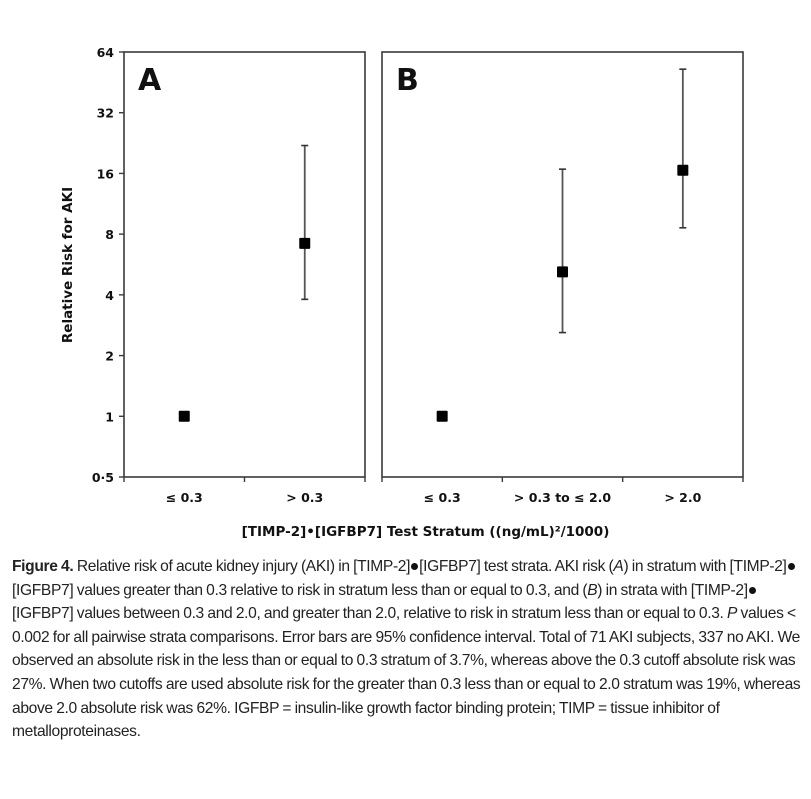  What do you see at coordinates (592, 590) in the screenshot?
I see `caption-italic-b: B` at bounding box center [592, 590].